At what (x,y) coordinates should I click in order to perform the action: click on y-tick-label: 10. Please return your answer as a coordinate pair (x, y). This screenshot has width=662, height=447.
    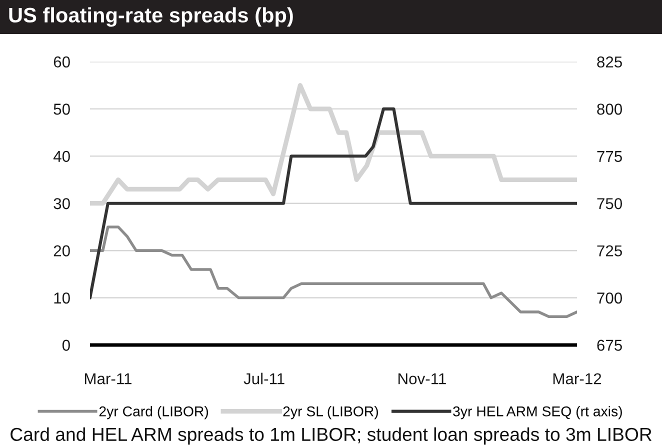
    Looking at the image, I should click on (62, 298).